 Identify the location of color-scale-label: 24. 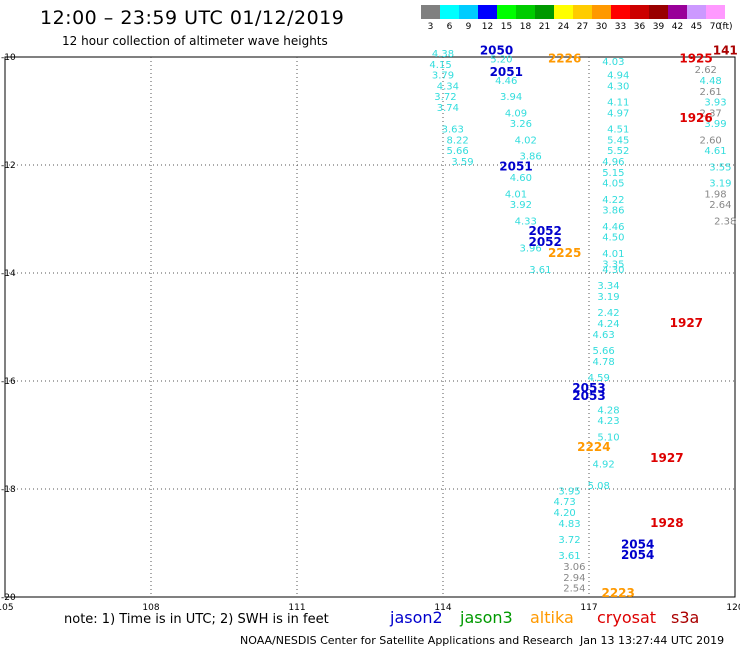
(563, 27).